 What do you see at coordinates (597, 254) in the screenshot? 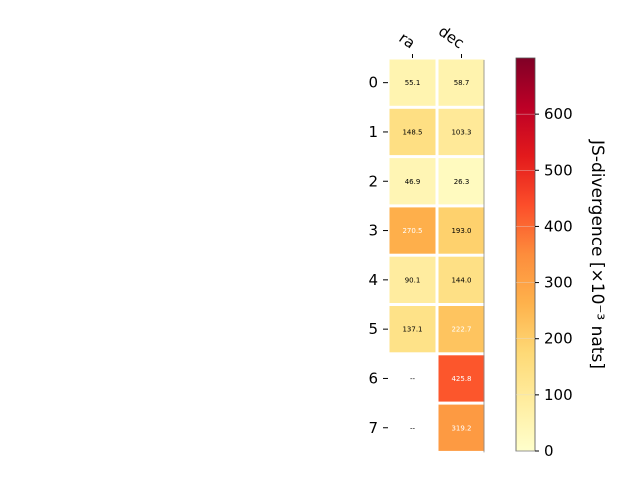
I see `colorbar-label: JS-divergence [×10⁻³ nats]` at bounding box center [597, 254].